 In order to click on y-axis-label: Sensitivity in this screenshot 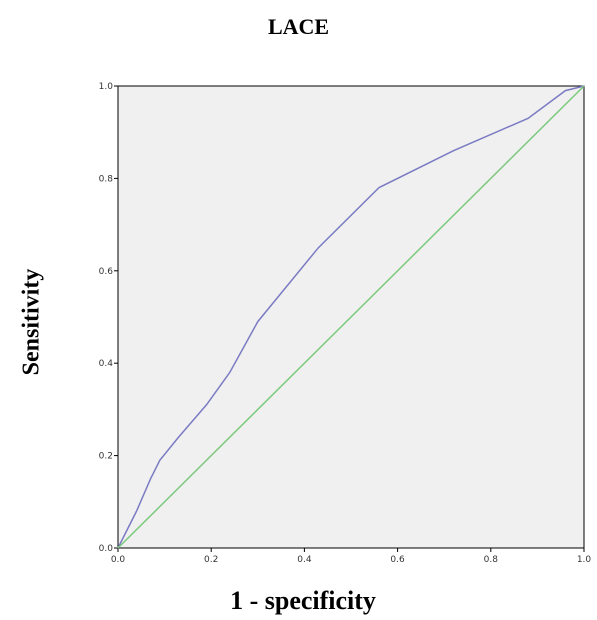, I will do `click(31, 322)`.